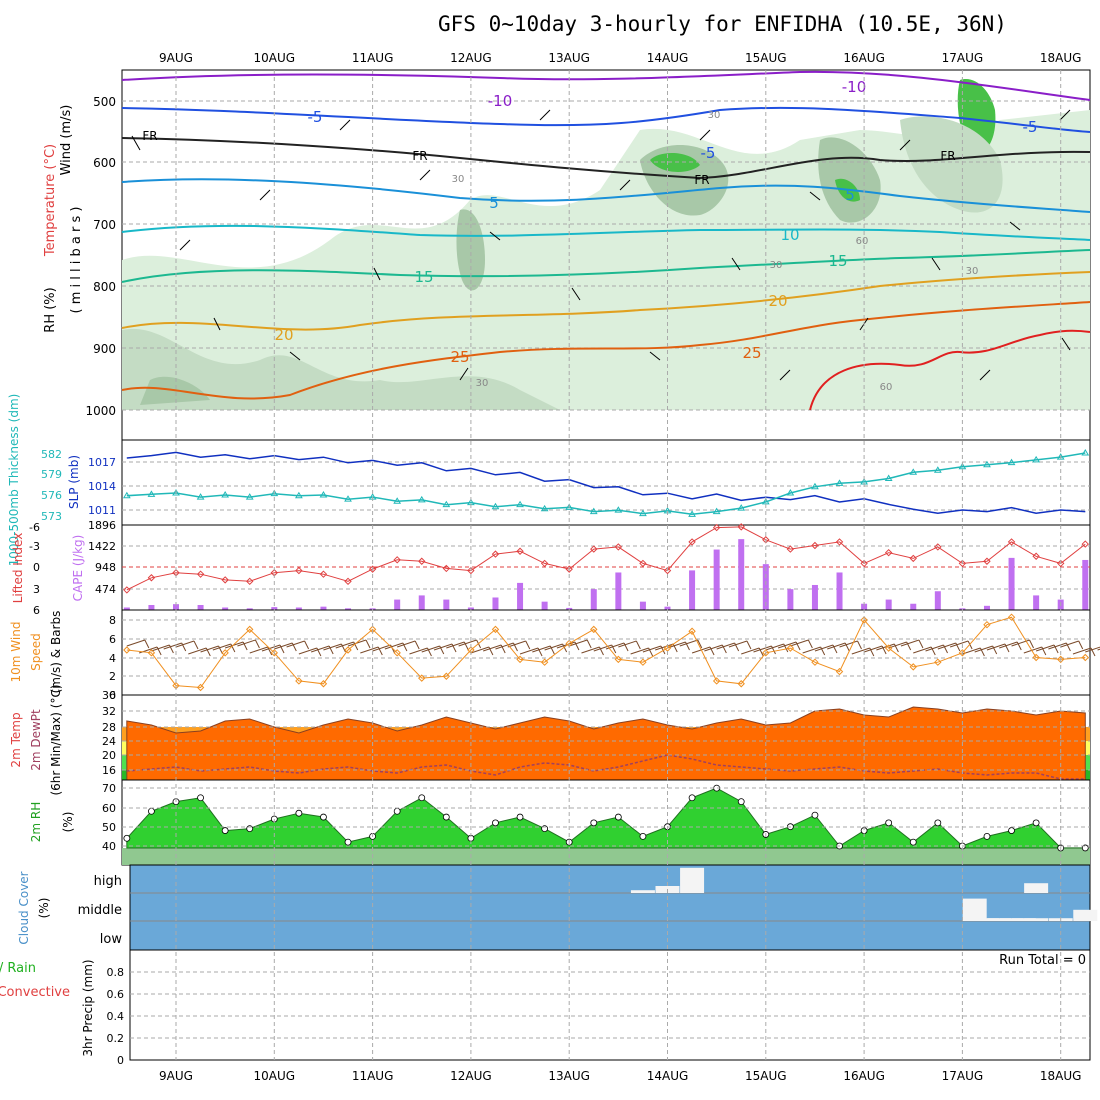 Image resolution: width=1100 pixels, height=1100 pixels. Describe the element at coordinates (56, 652) in the screenshot. I see `wind-label-line3: (m/s) & Barbs` at that location.